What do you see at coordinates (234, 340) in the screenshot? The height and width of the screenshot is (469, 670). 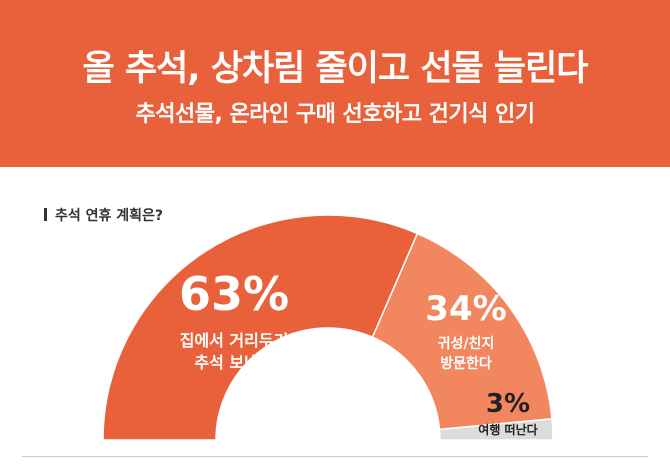 I see `slice-1-label-line-1: 집에서 거리두기` at bounding box center [234, 340].